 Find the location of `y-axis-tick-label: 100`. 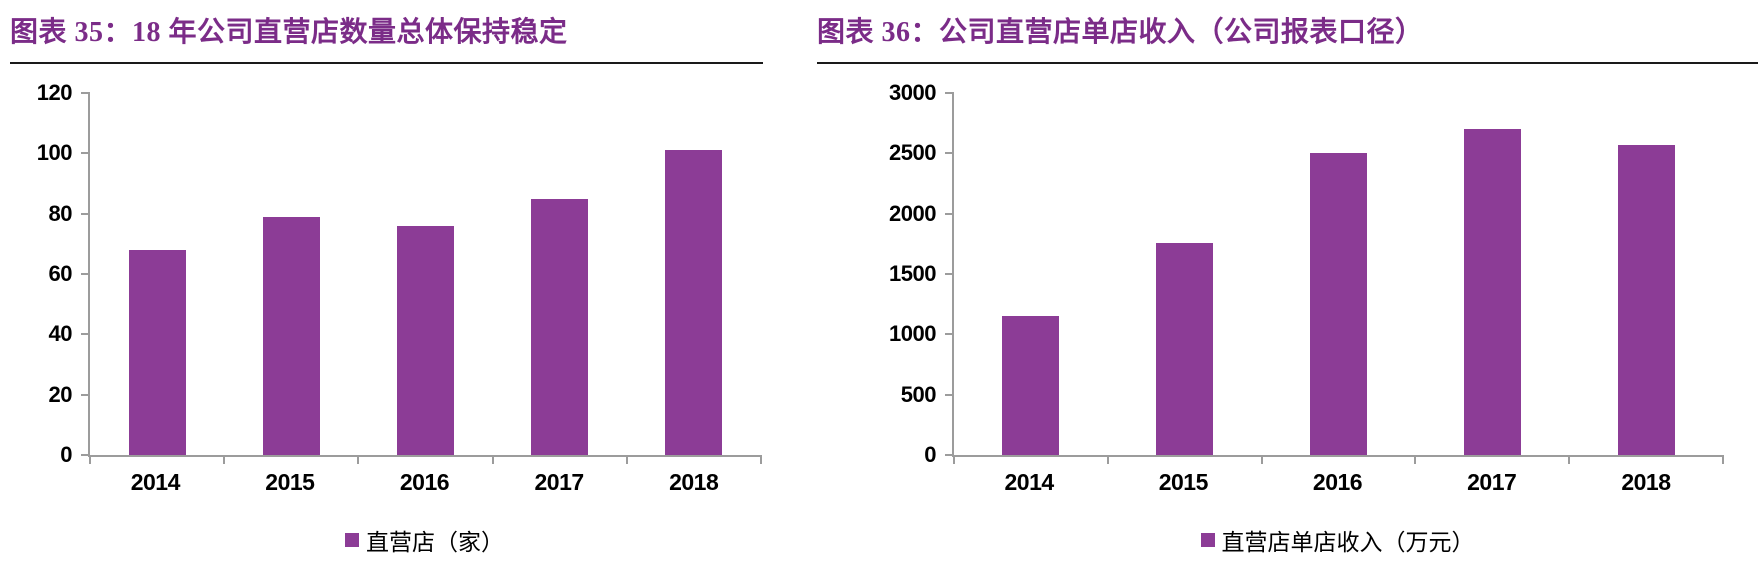

y-axis-tick-label: 100 is located at coordinates (54, 153).